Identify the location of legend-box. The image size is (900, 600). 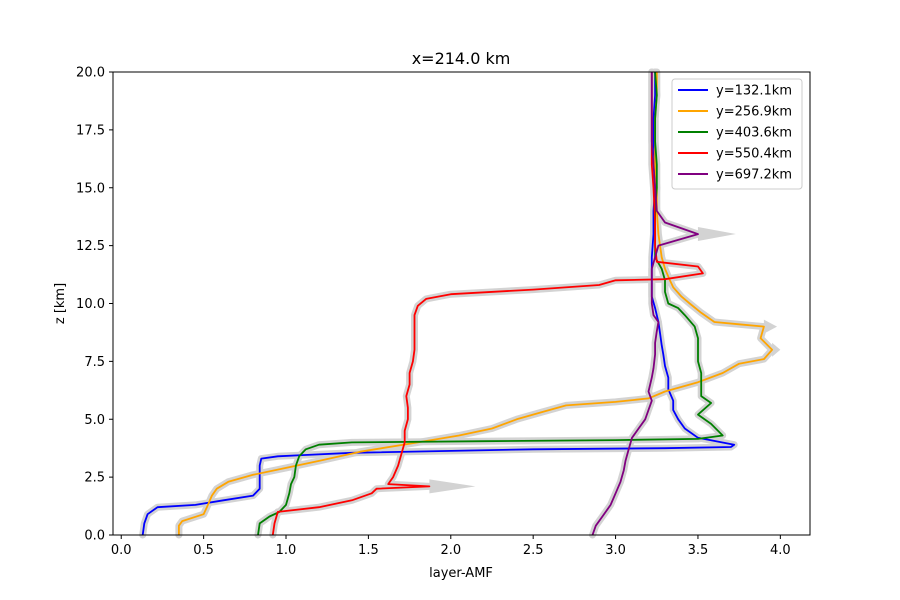
(737, 134).